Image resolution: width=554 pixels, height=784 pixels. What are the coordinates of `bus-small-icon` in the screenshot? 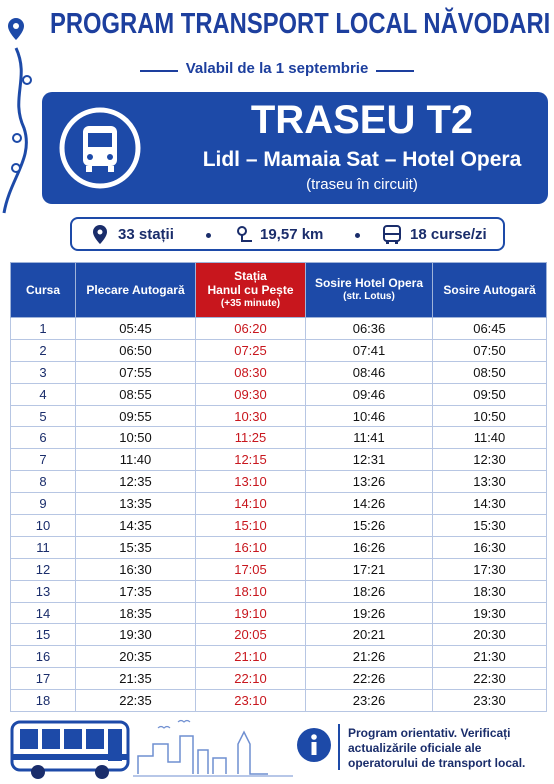 It's located at (392, 234).